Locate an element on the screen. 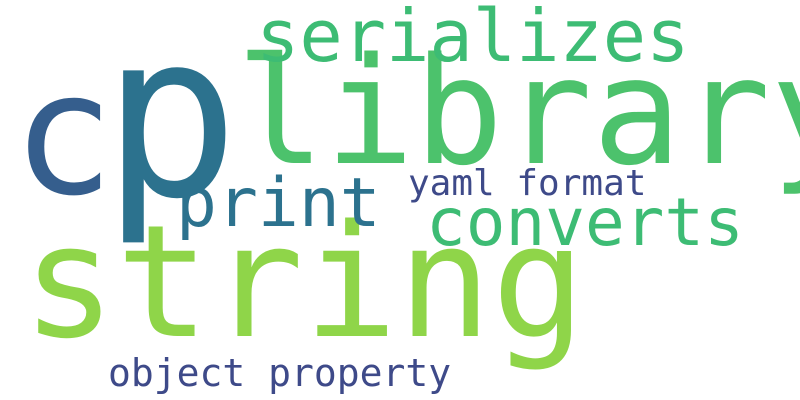 This screenshot has width=800, height=400. word-object-property: object property is located at coordinates (280, 373).